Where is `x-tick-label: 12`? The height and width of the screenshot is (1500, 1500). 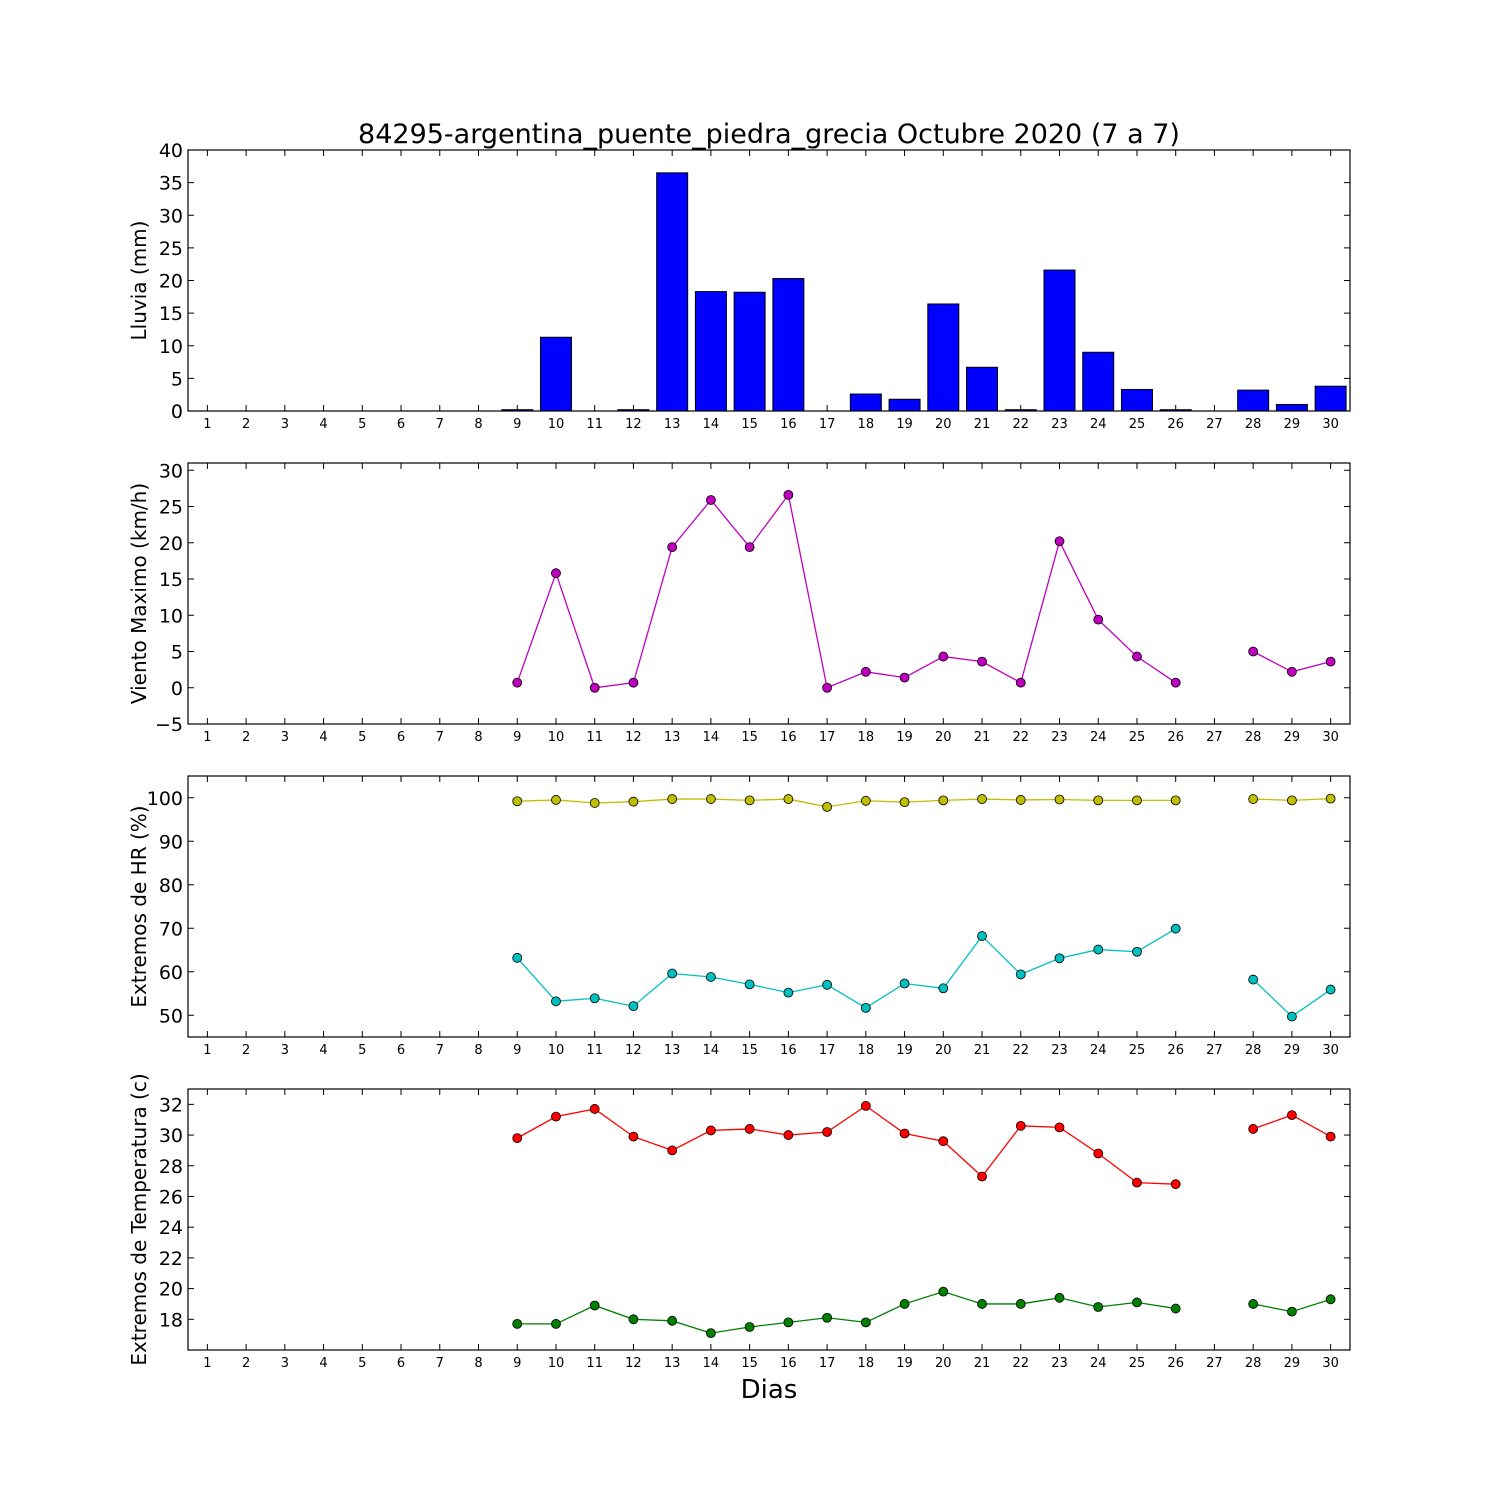
x-tick-label: 12 is located at coordinates (633, 737).